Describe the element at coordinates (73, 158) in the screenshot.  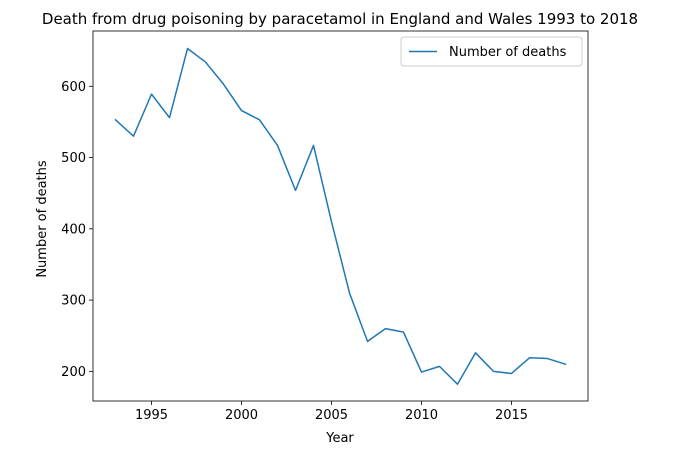
I see `y-tick-label-500: 500` at that location.